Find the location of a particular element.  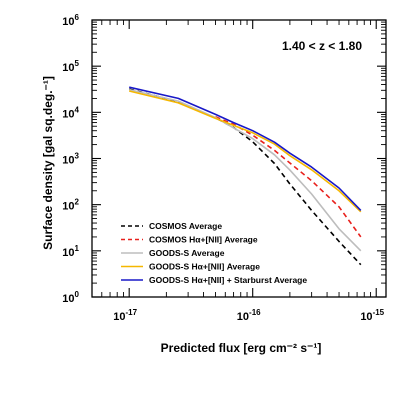

x-tick-label: 10-16 is located at coordinates (249, 315).